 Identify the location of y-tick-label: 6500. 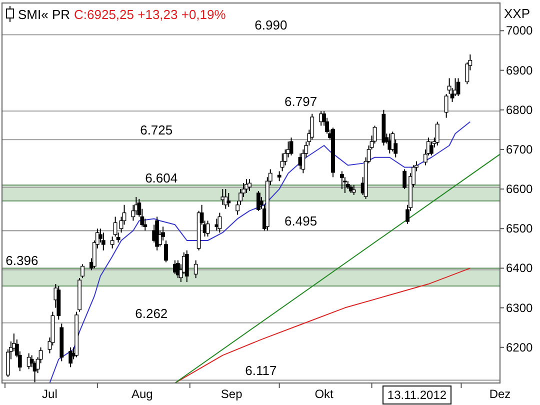
(520, 229).